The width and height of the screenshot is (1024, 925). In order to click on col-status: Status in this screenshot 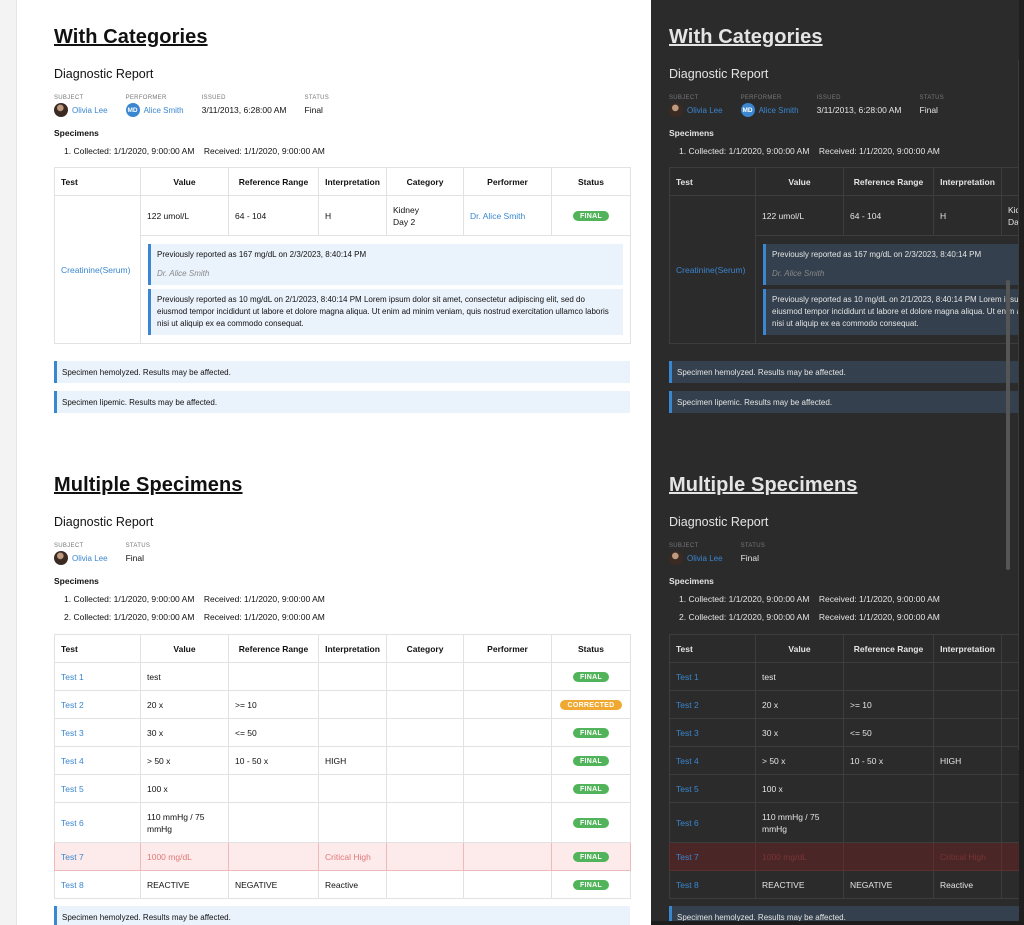, I will do `click(591, 181)`.